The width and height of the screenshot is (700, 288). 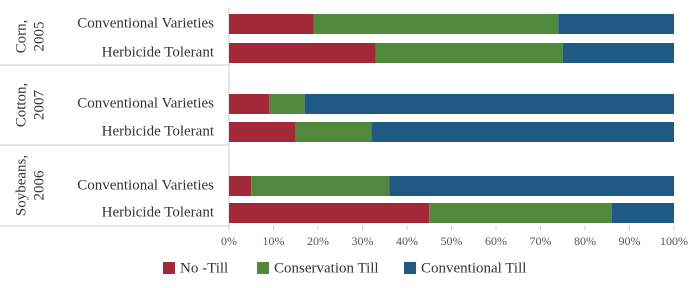 What do you see at coordinates (21, 37) in the screenshot?
I see `group-label: Corn,` at bounding box center [21, 37].